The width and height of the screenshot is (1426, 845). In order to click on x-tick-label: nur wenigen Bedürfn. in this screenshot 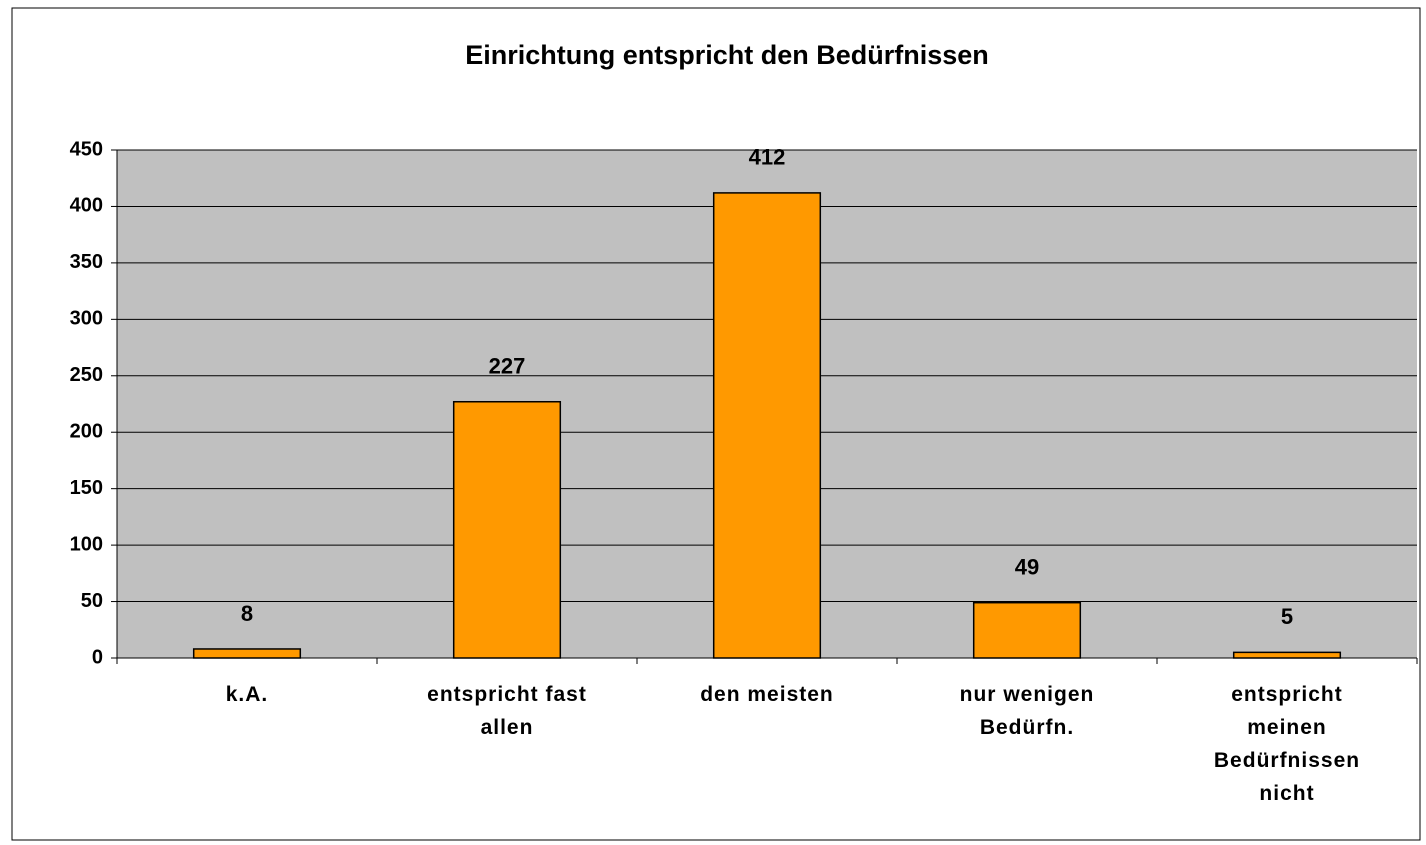, I will do `click(1027, 711)`.